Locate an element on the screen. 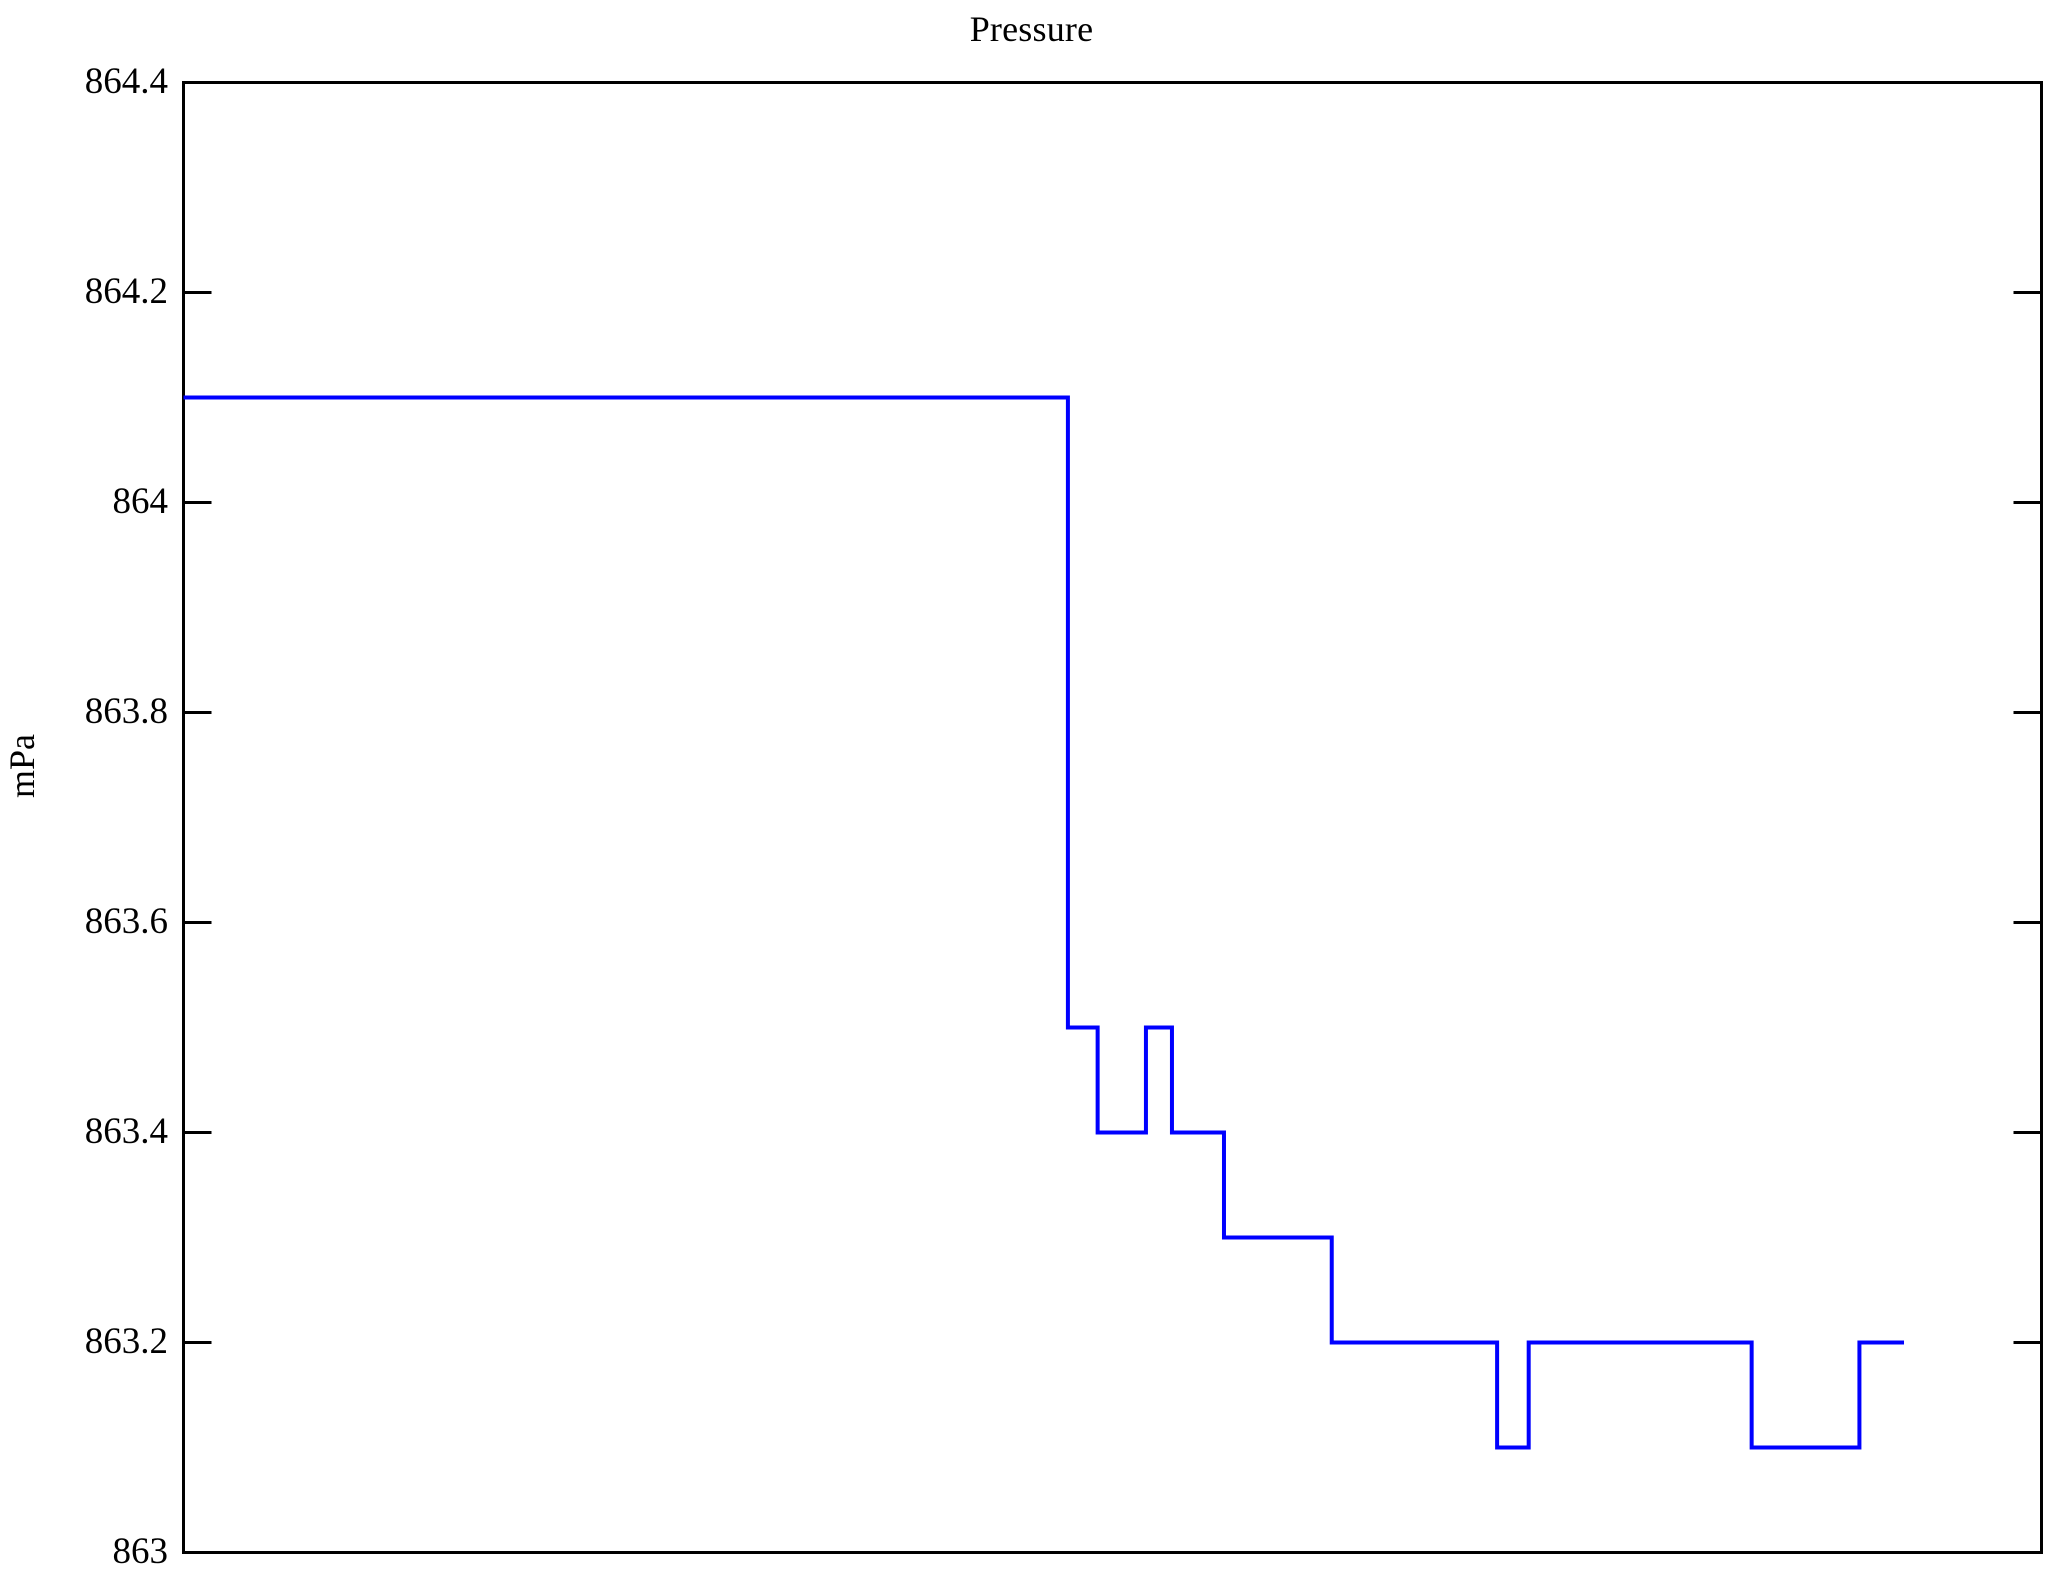 This screenshot has width=2063, height=1579. y-tick-label: 863.6 is located at coordinates (126, 921).